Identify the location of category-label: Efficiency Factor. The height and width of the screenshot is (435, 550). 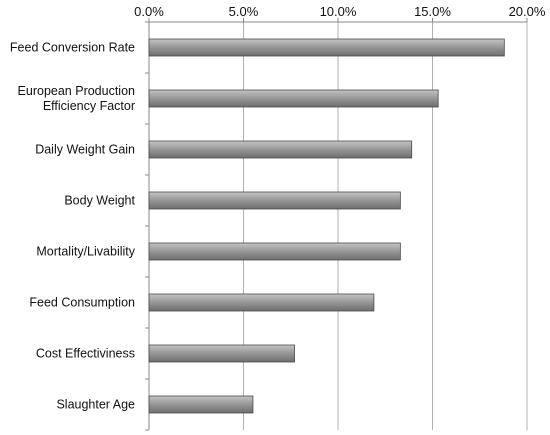
(89, 106).